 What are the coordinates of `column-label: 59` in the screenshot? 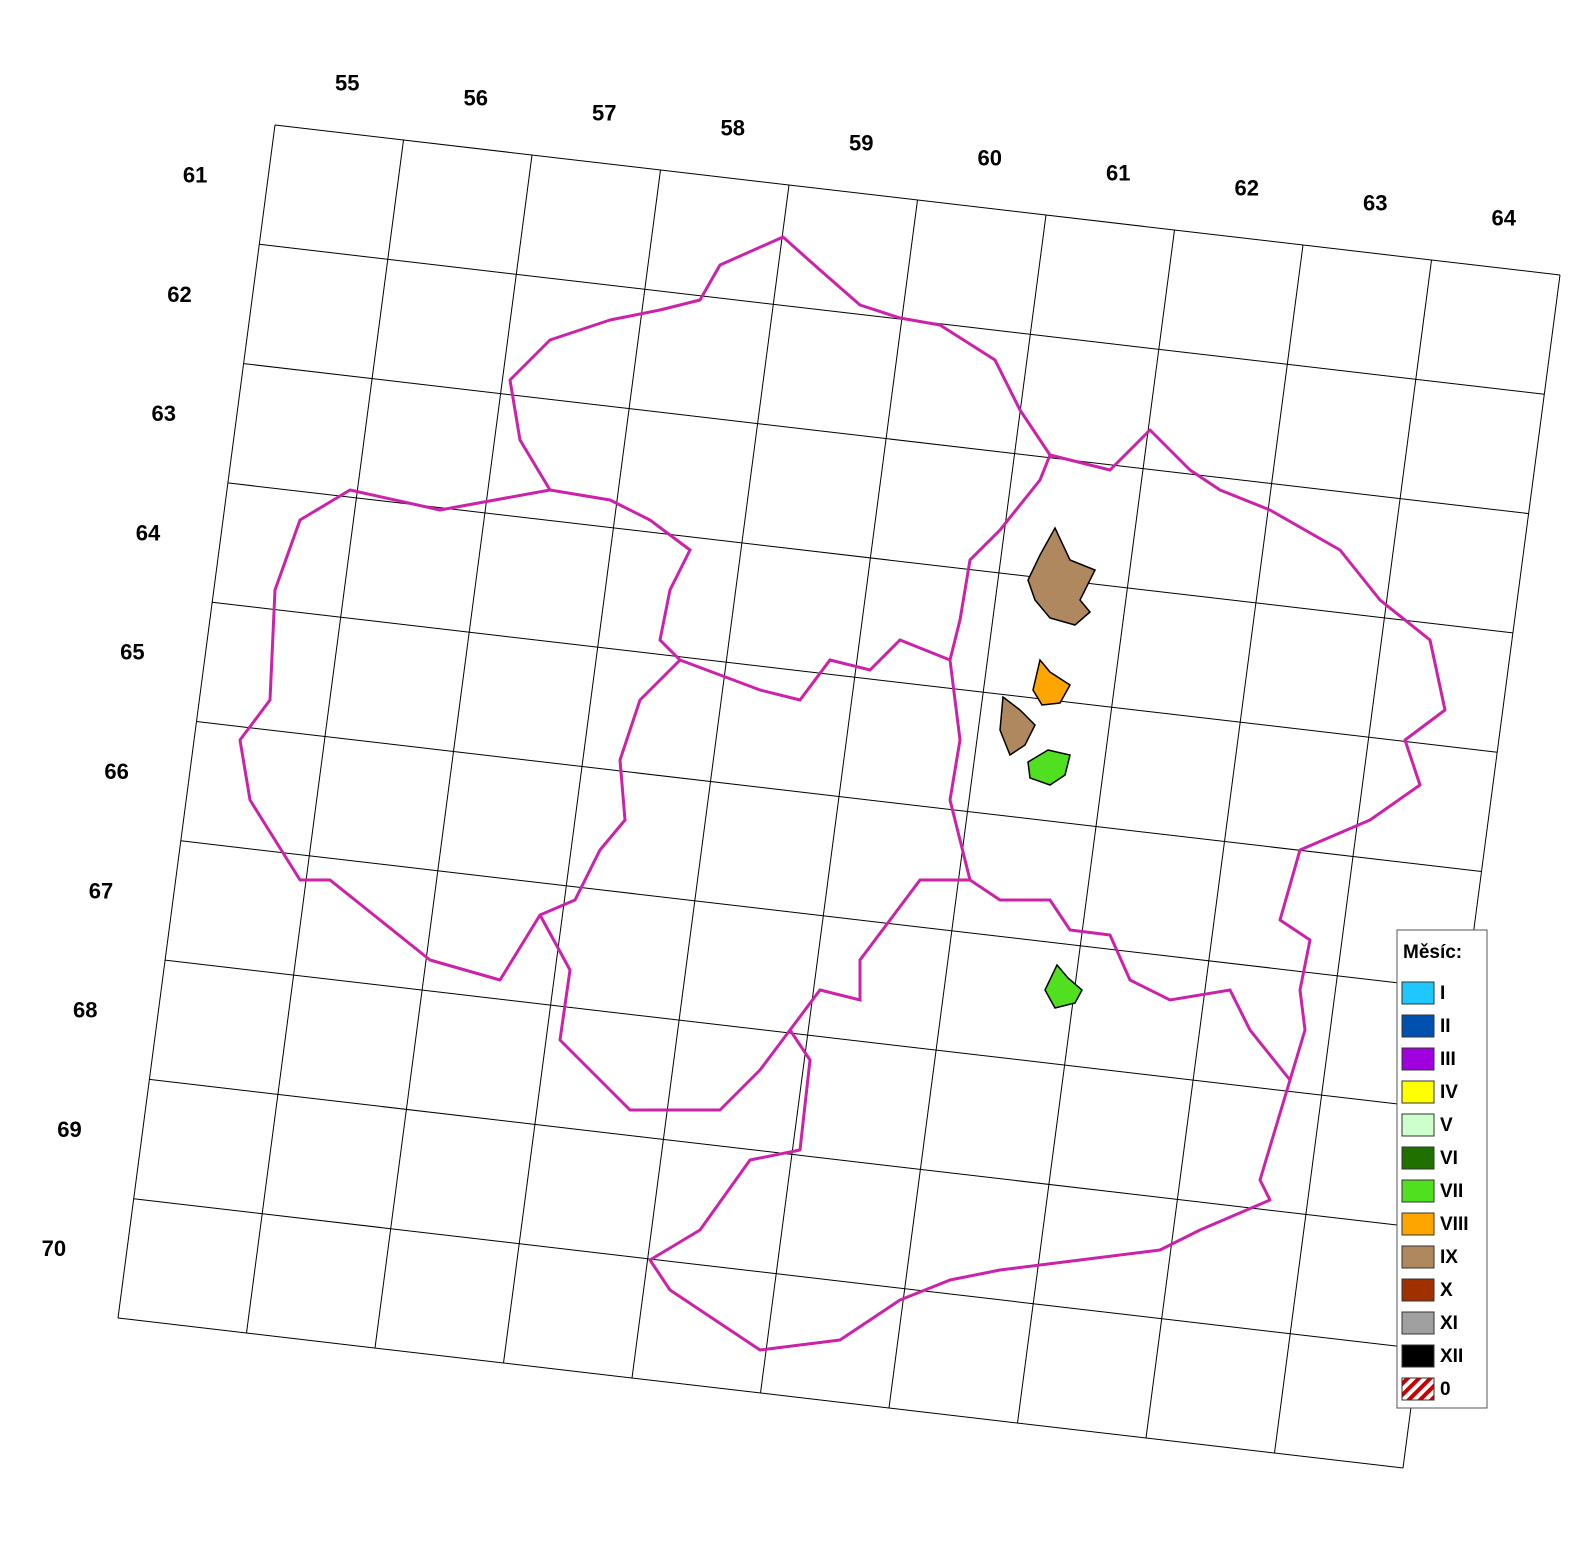 It's located at (861, 142).